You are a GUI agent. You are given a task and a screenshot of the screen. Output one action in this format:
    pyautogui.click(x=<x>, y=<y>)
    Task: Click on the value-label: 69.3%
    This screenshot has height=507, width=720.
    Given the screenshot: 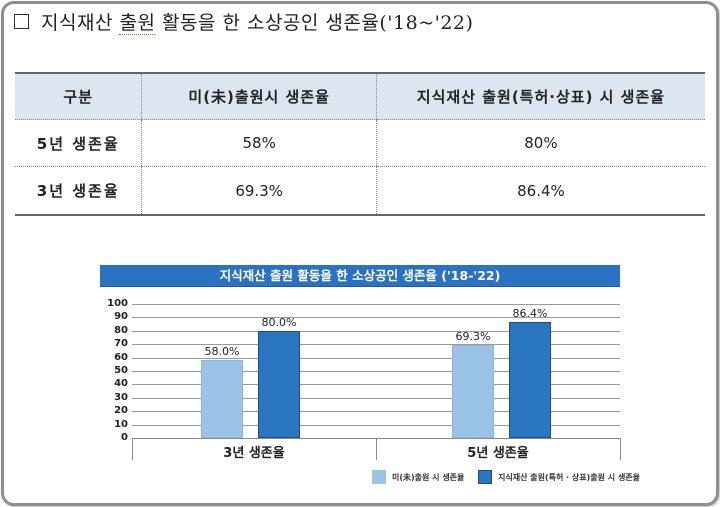 What is the action you would take?
    pyautogui.click(x=473, y=337)
    